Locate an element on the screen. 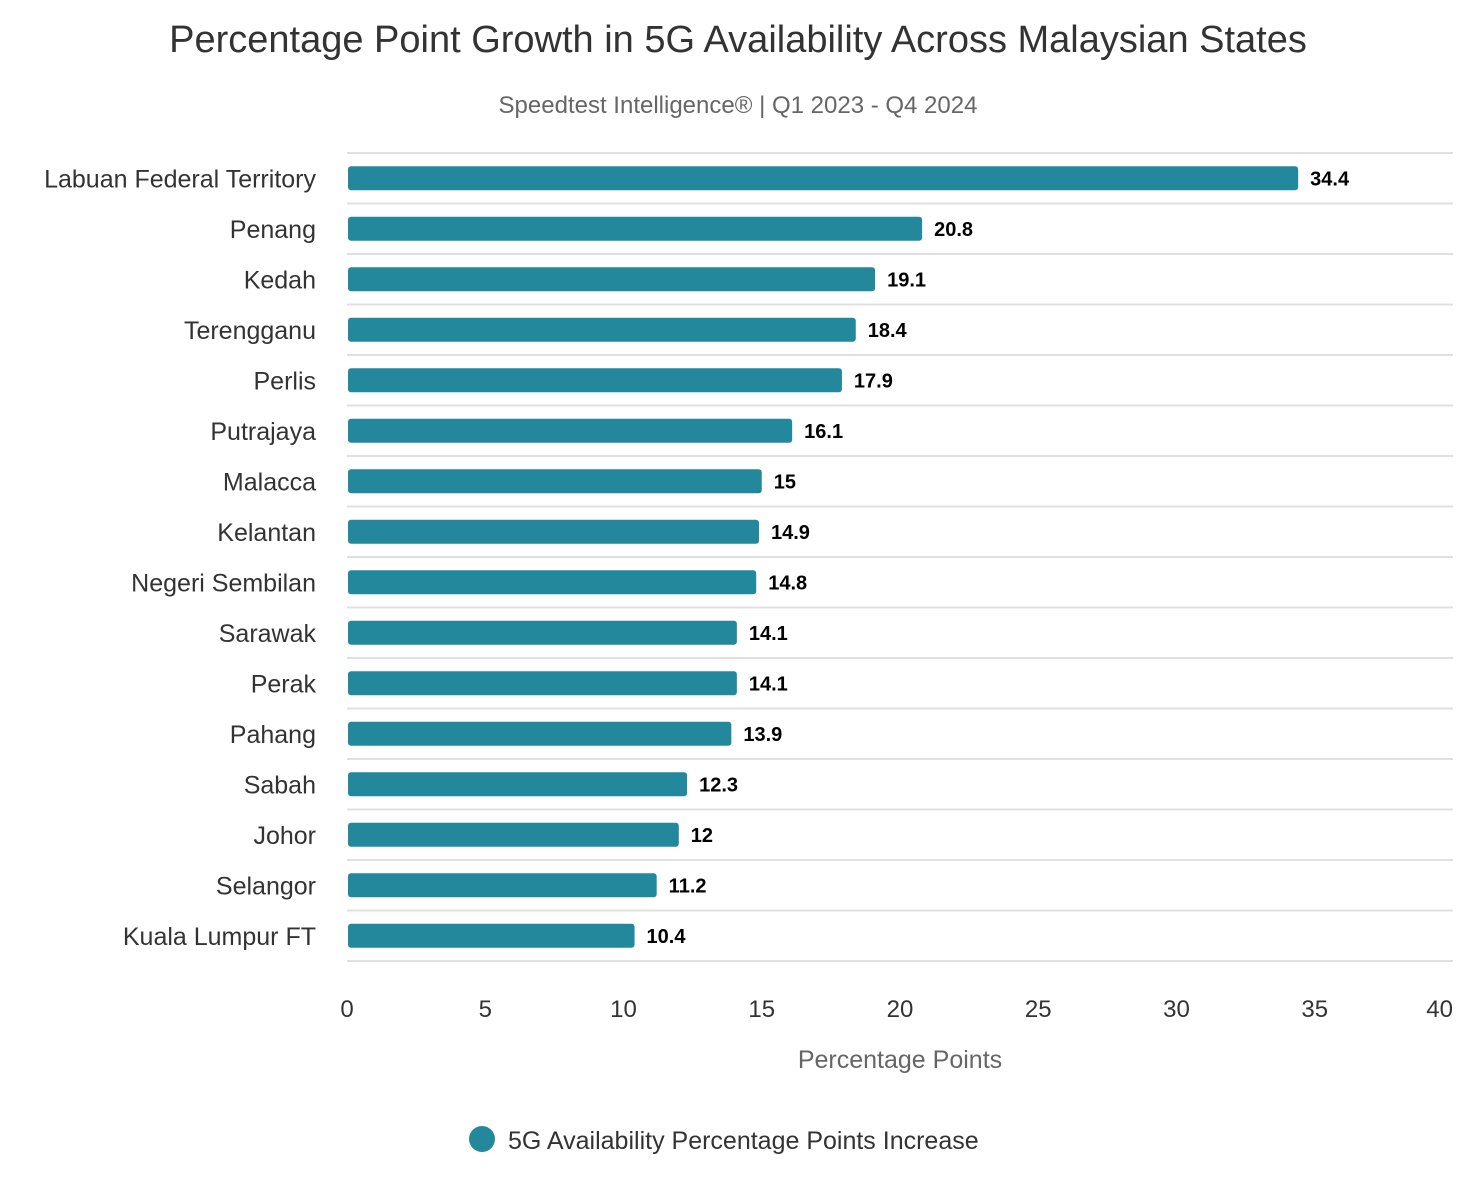 This screenshot has width=1474, height=1200. data-label: 18.4 is located at coordinates (888, 331).